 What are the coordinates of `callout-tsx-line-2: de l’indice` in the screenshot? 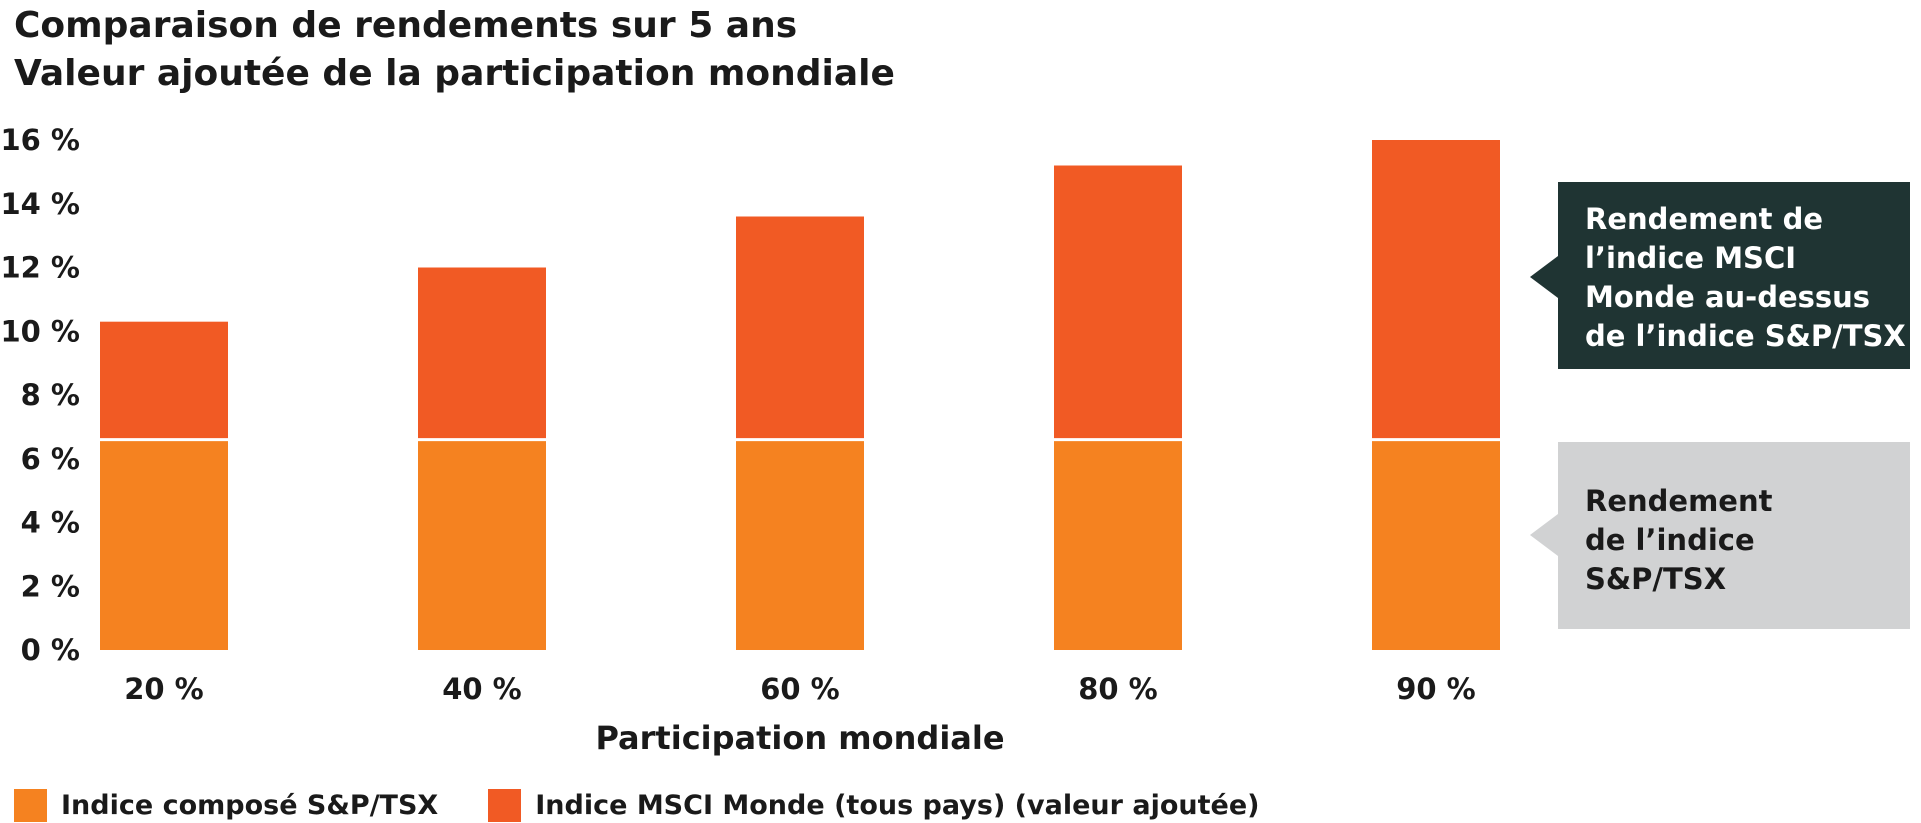 It's located at (1670, 540).